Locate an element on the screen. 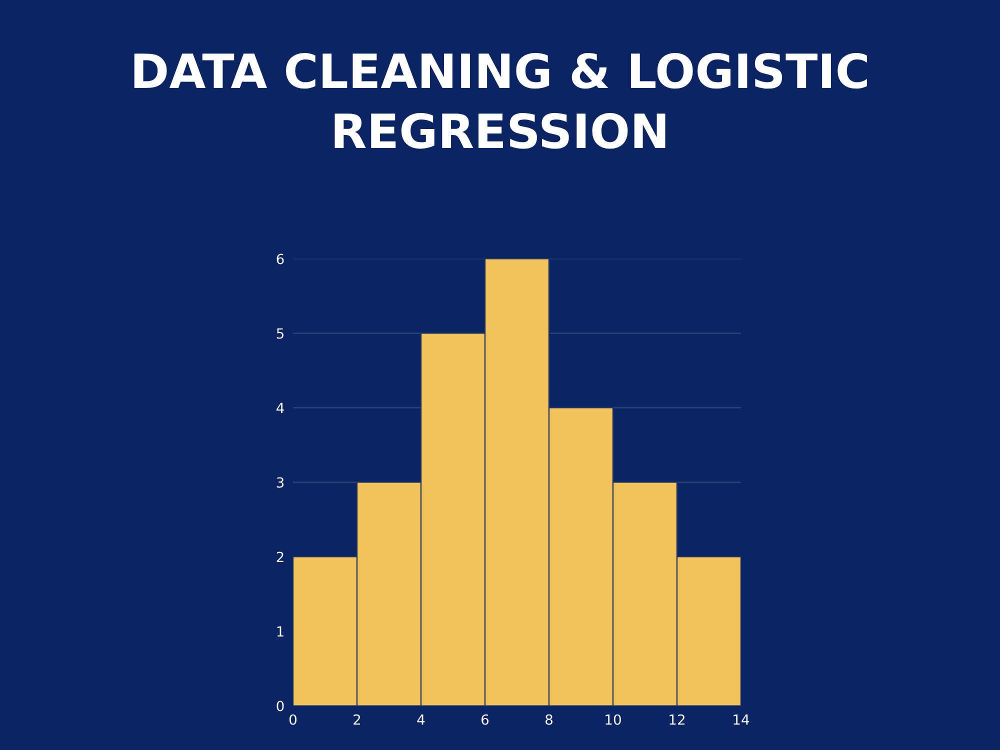 This screenshot has height=750, width=1000. y-tick-label: 5 is located at coordinates (280, 333).